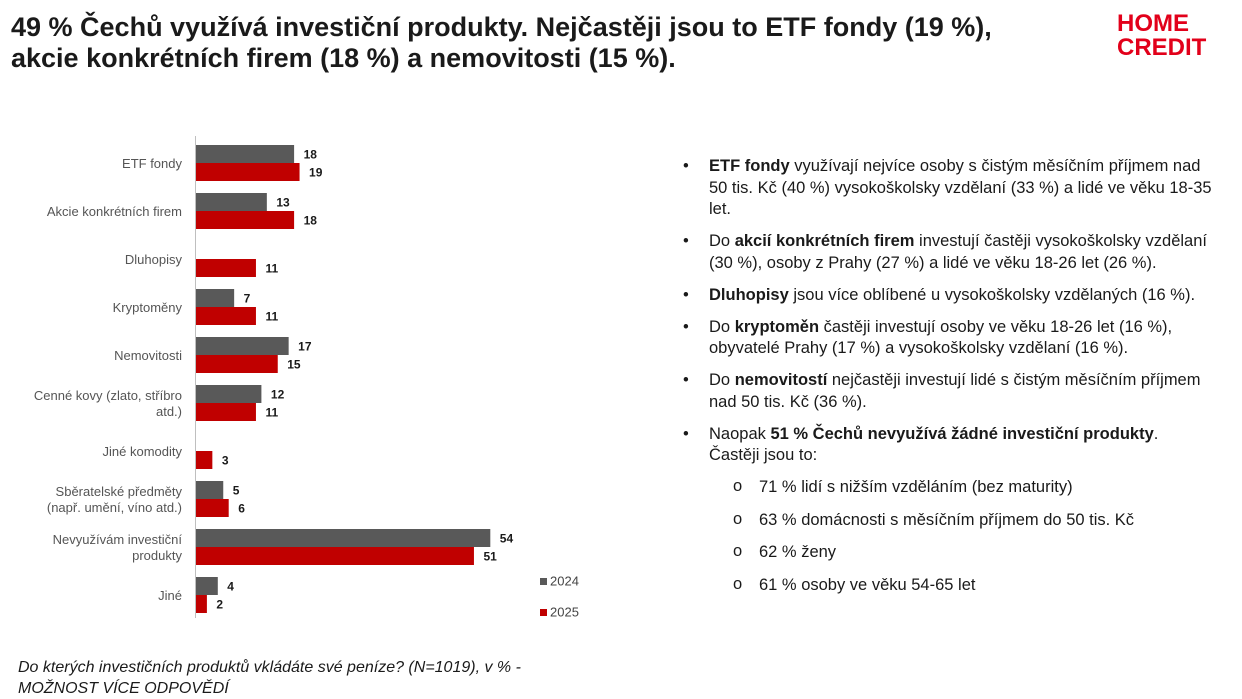 Image resolution: width=1242 pixels, height=699 pixels. What do you see at coordinates (114, 507) in the screenshot?
I see `category-label-line: (např. umění, víno atd.)` at bounding box center [114, 507].